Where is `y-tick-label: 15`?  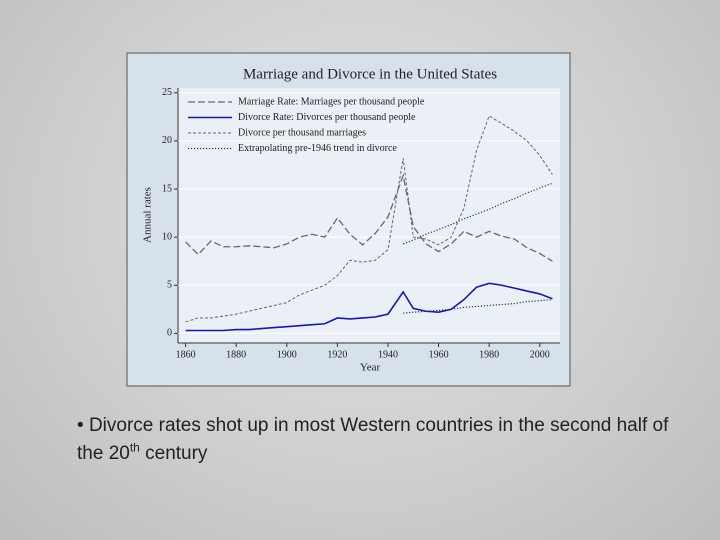
y-tick-label: 15 is located at coordinates (167, 188).